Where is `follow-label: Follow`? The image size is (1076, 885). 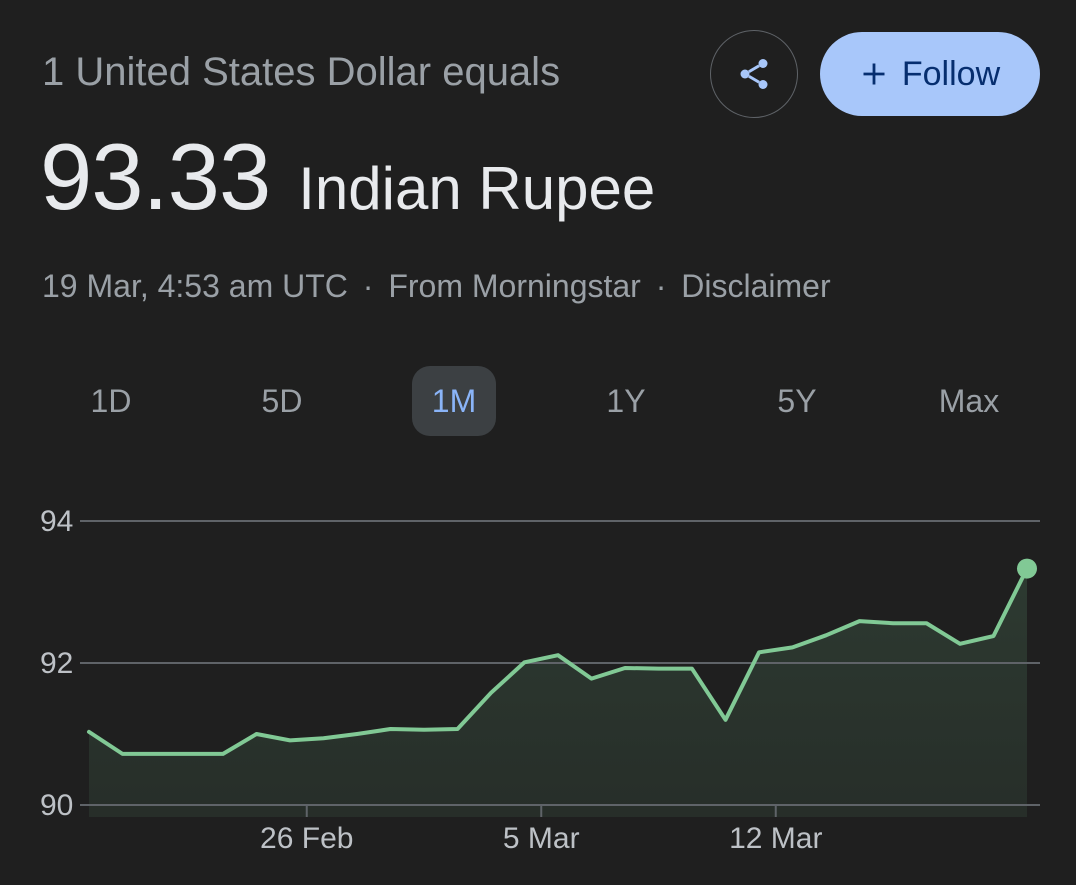
follow-label: Follow is located at coordinates (951, 73).